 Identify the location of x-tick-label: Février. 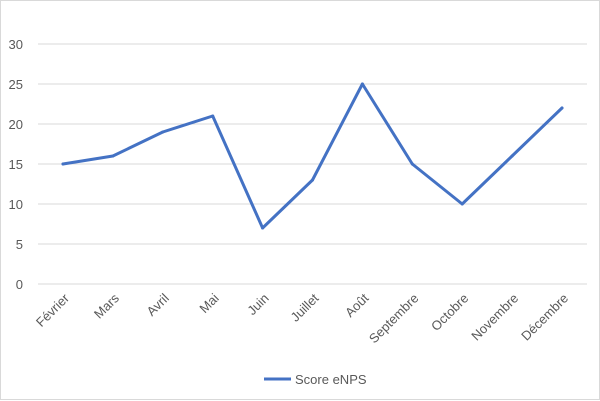
(53, 310).